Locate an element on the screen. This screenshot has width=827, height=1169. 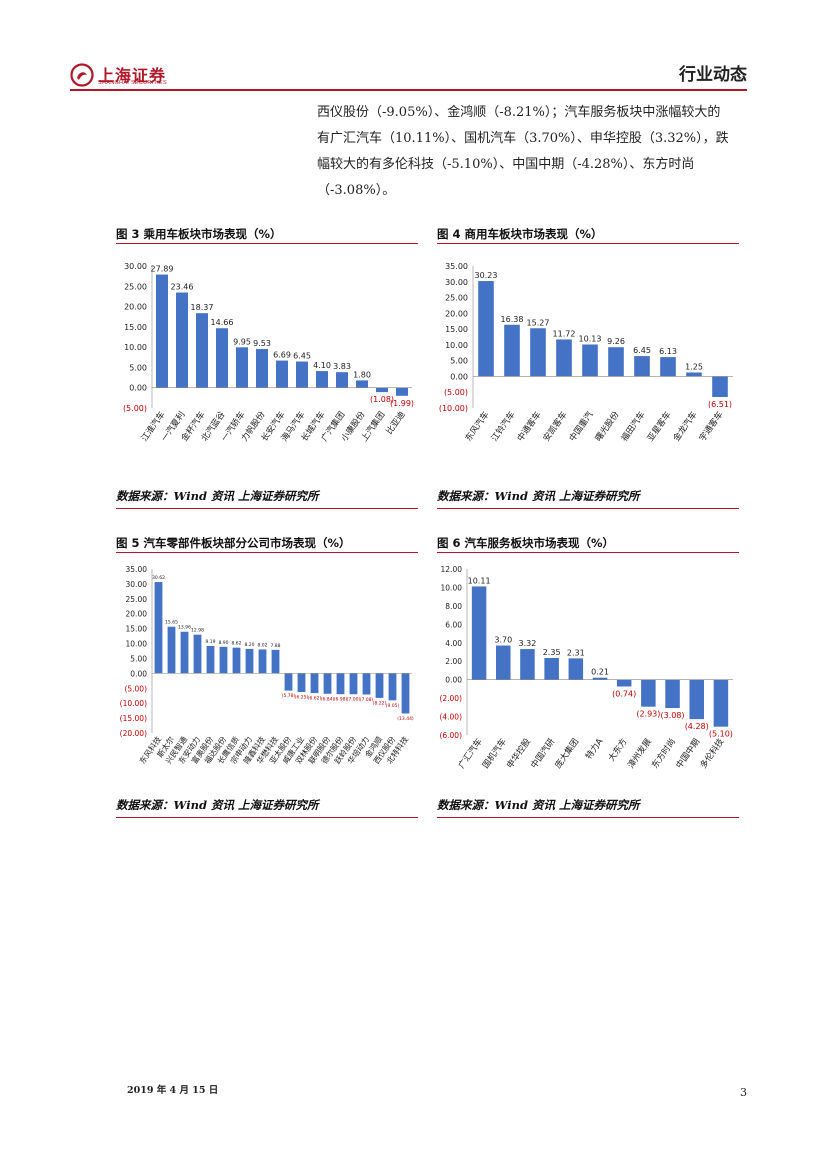
y-tick-label: (2.00) is located at coordinates (450, 698).